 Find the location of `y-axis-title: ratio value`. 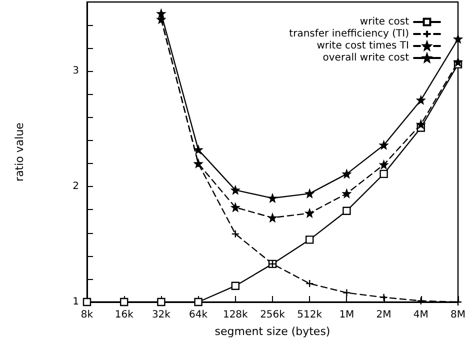

y-axis-title: ratio value is located at coordinates (19, 152).